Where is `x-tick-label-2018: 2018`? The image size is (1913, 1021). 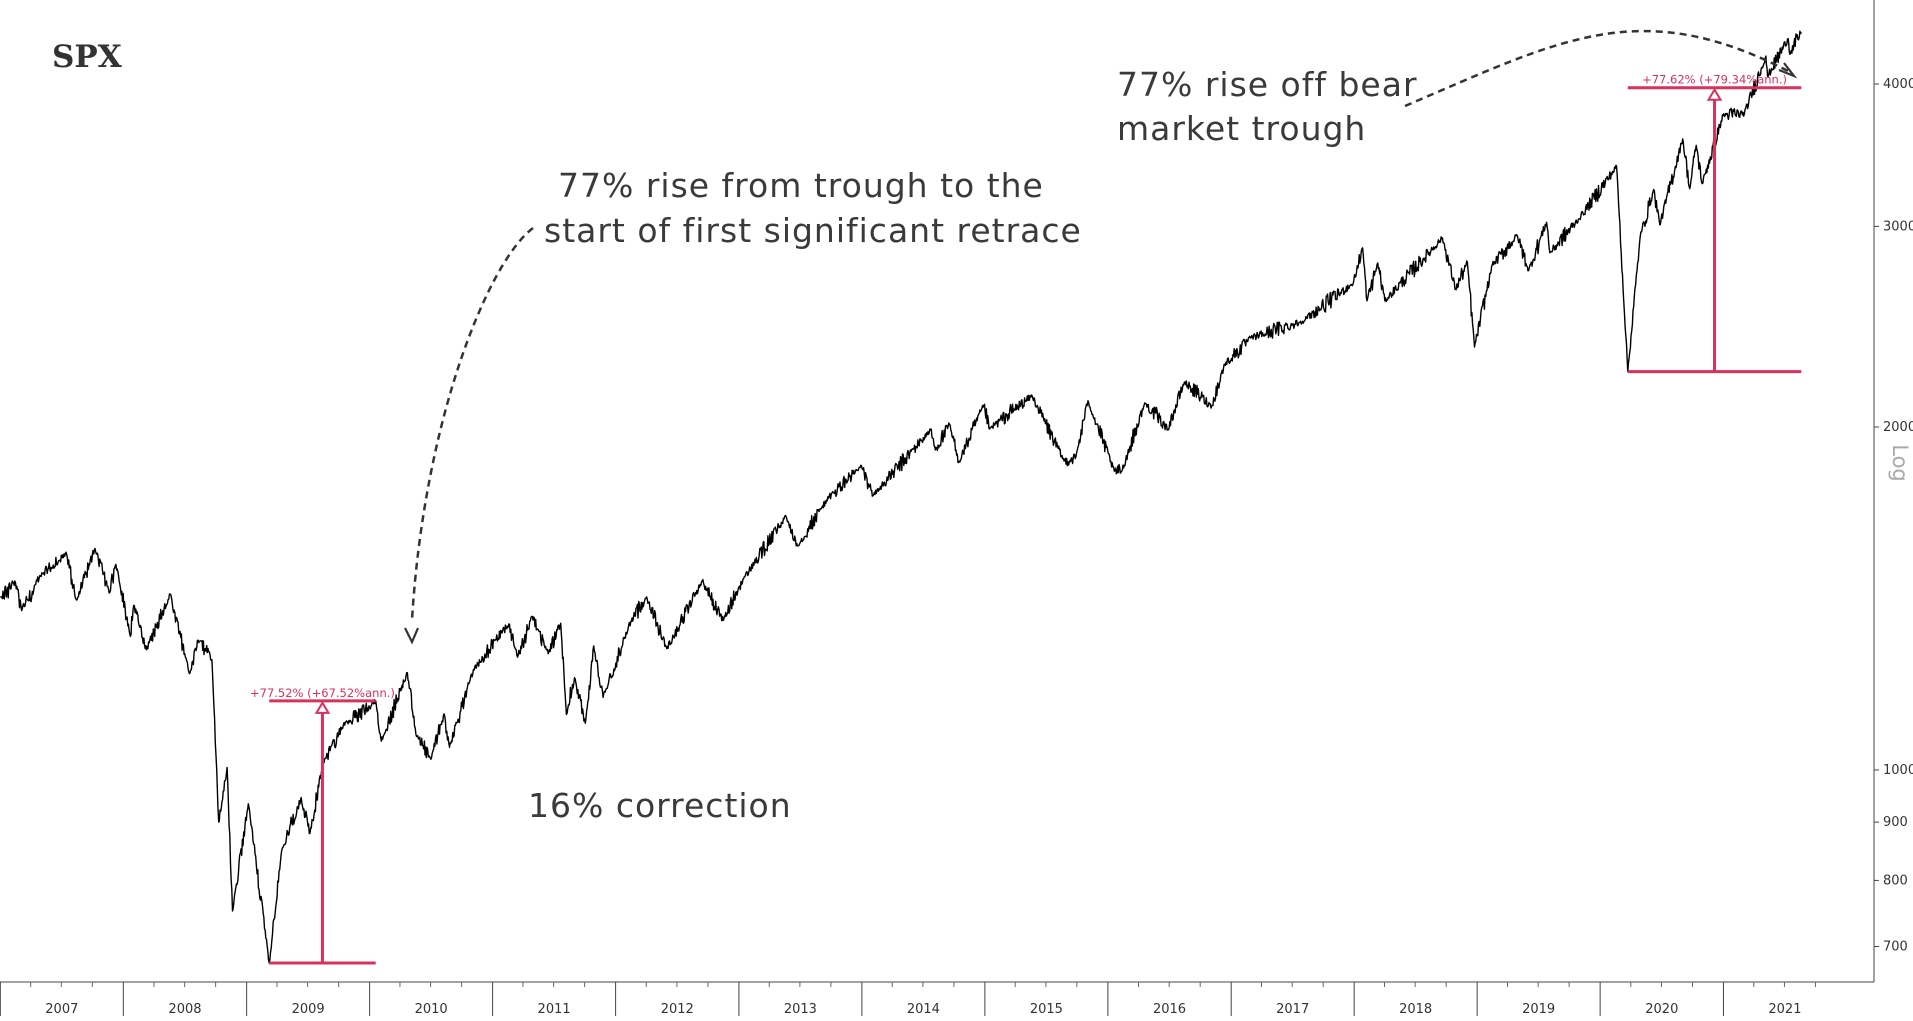 x-tick-label-2018: 2018 is located at coordinates (1415, 1009).